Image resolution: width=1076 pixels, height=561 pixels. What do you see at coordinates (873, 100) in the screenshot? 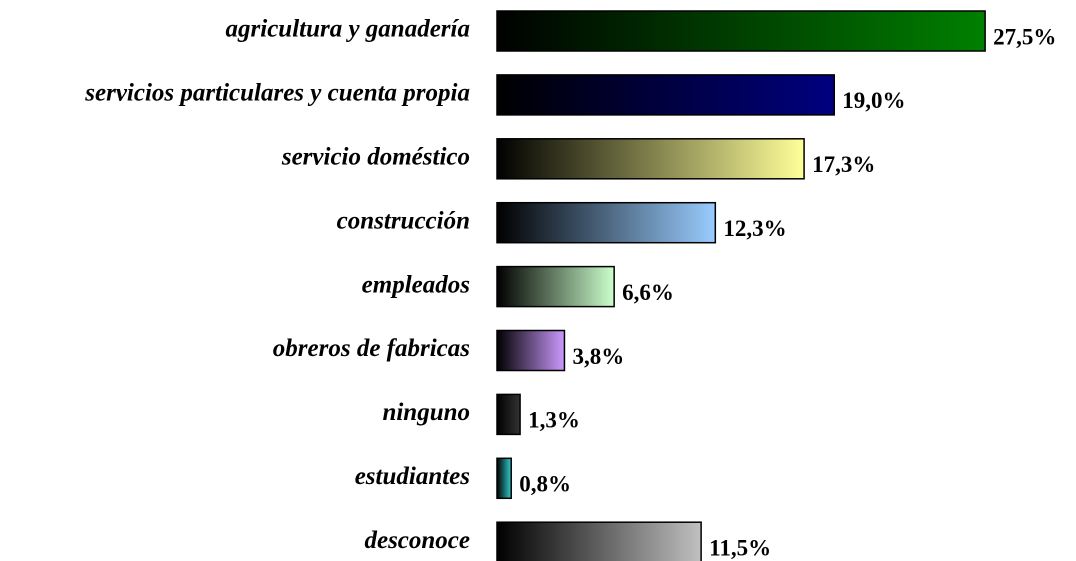
I see `value-label: 19,0%` at bounding box center [873, 100].